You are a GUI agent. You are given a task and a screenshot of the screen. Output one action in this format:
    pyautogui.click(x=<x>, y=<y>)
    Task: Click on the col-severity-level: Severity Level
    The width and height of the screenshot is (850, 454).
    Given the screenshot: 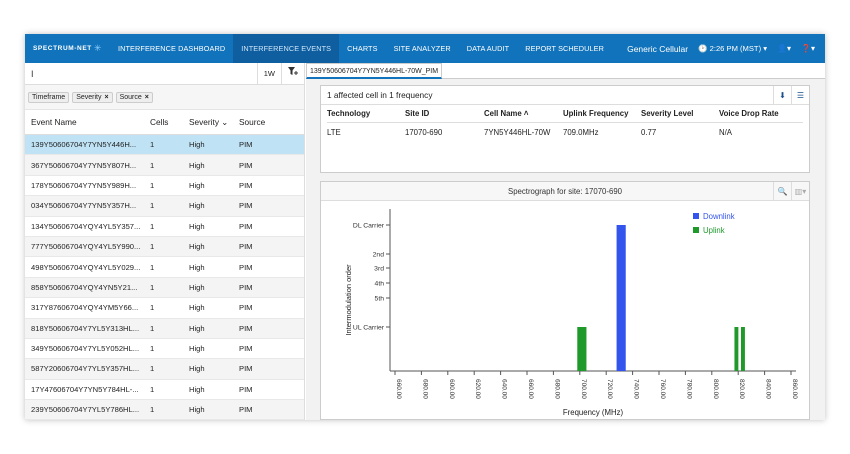 What is the action you would take?
    pyautogui.click(x=667, y=113)
    